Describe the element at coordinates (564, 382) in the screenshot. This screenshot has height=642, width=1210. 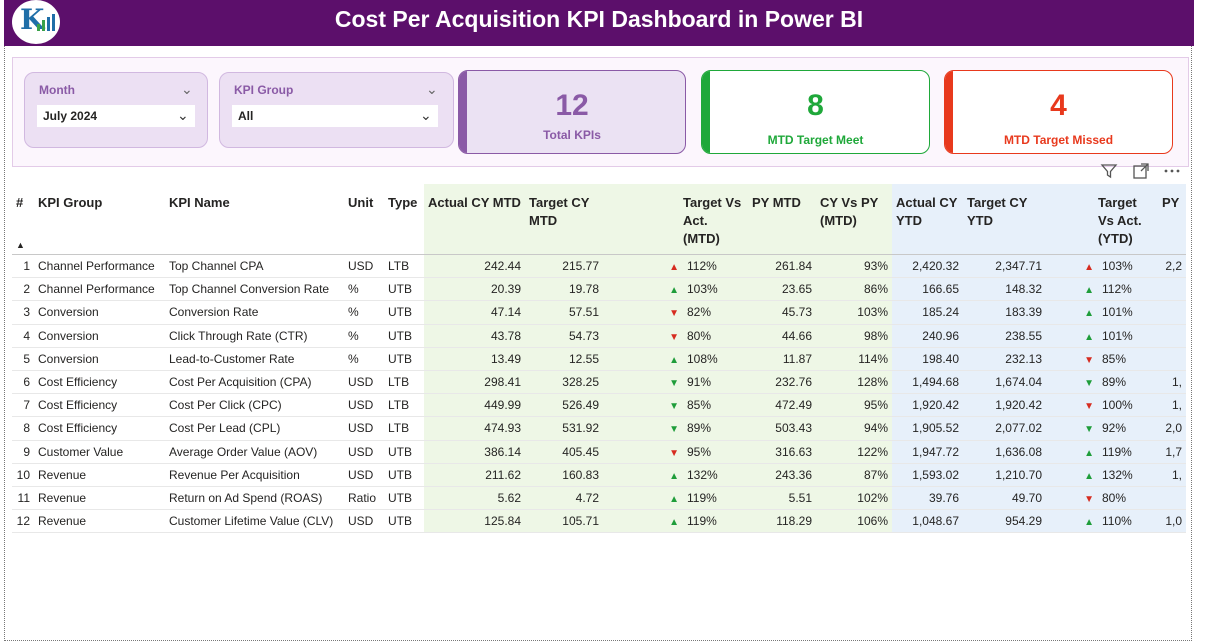
I see `cell-tgt-mtd: 328.25` at that location.